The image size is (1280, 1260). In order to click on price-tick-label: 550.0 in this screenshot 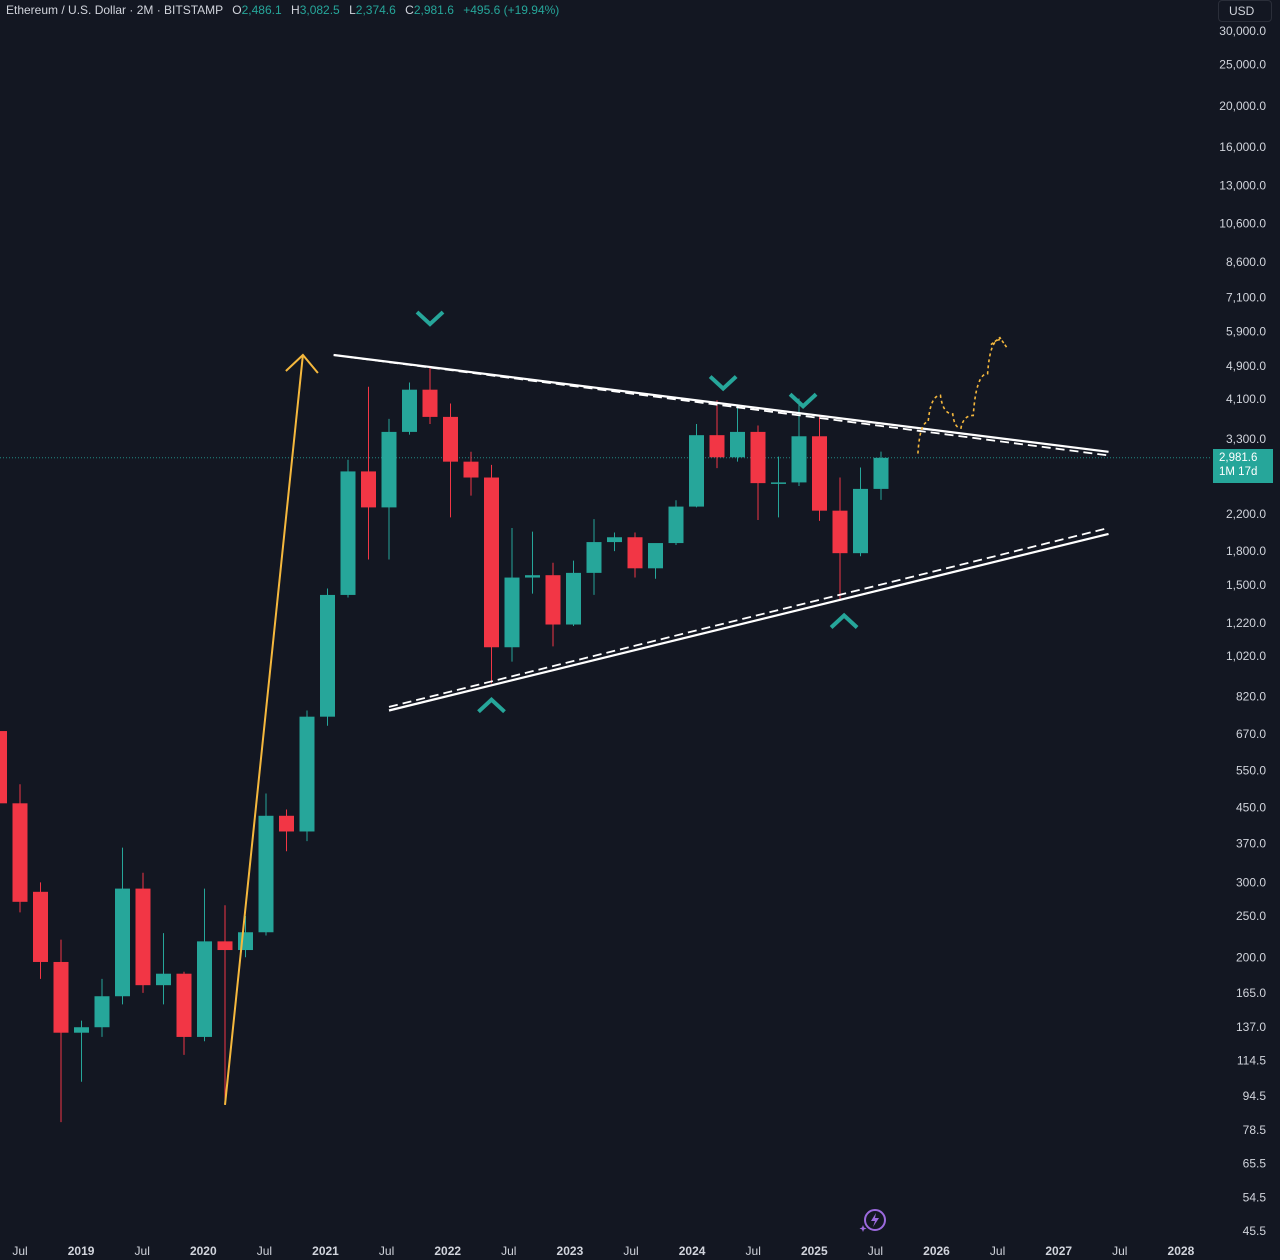, I will do `click(1251, 770)`.